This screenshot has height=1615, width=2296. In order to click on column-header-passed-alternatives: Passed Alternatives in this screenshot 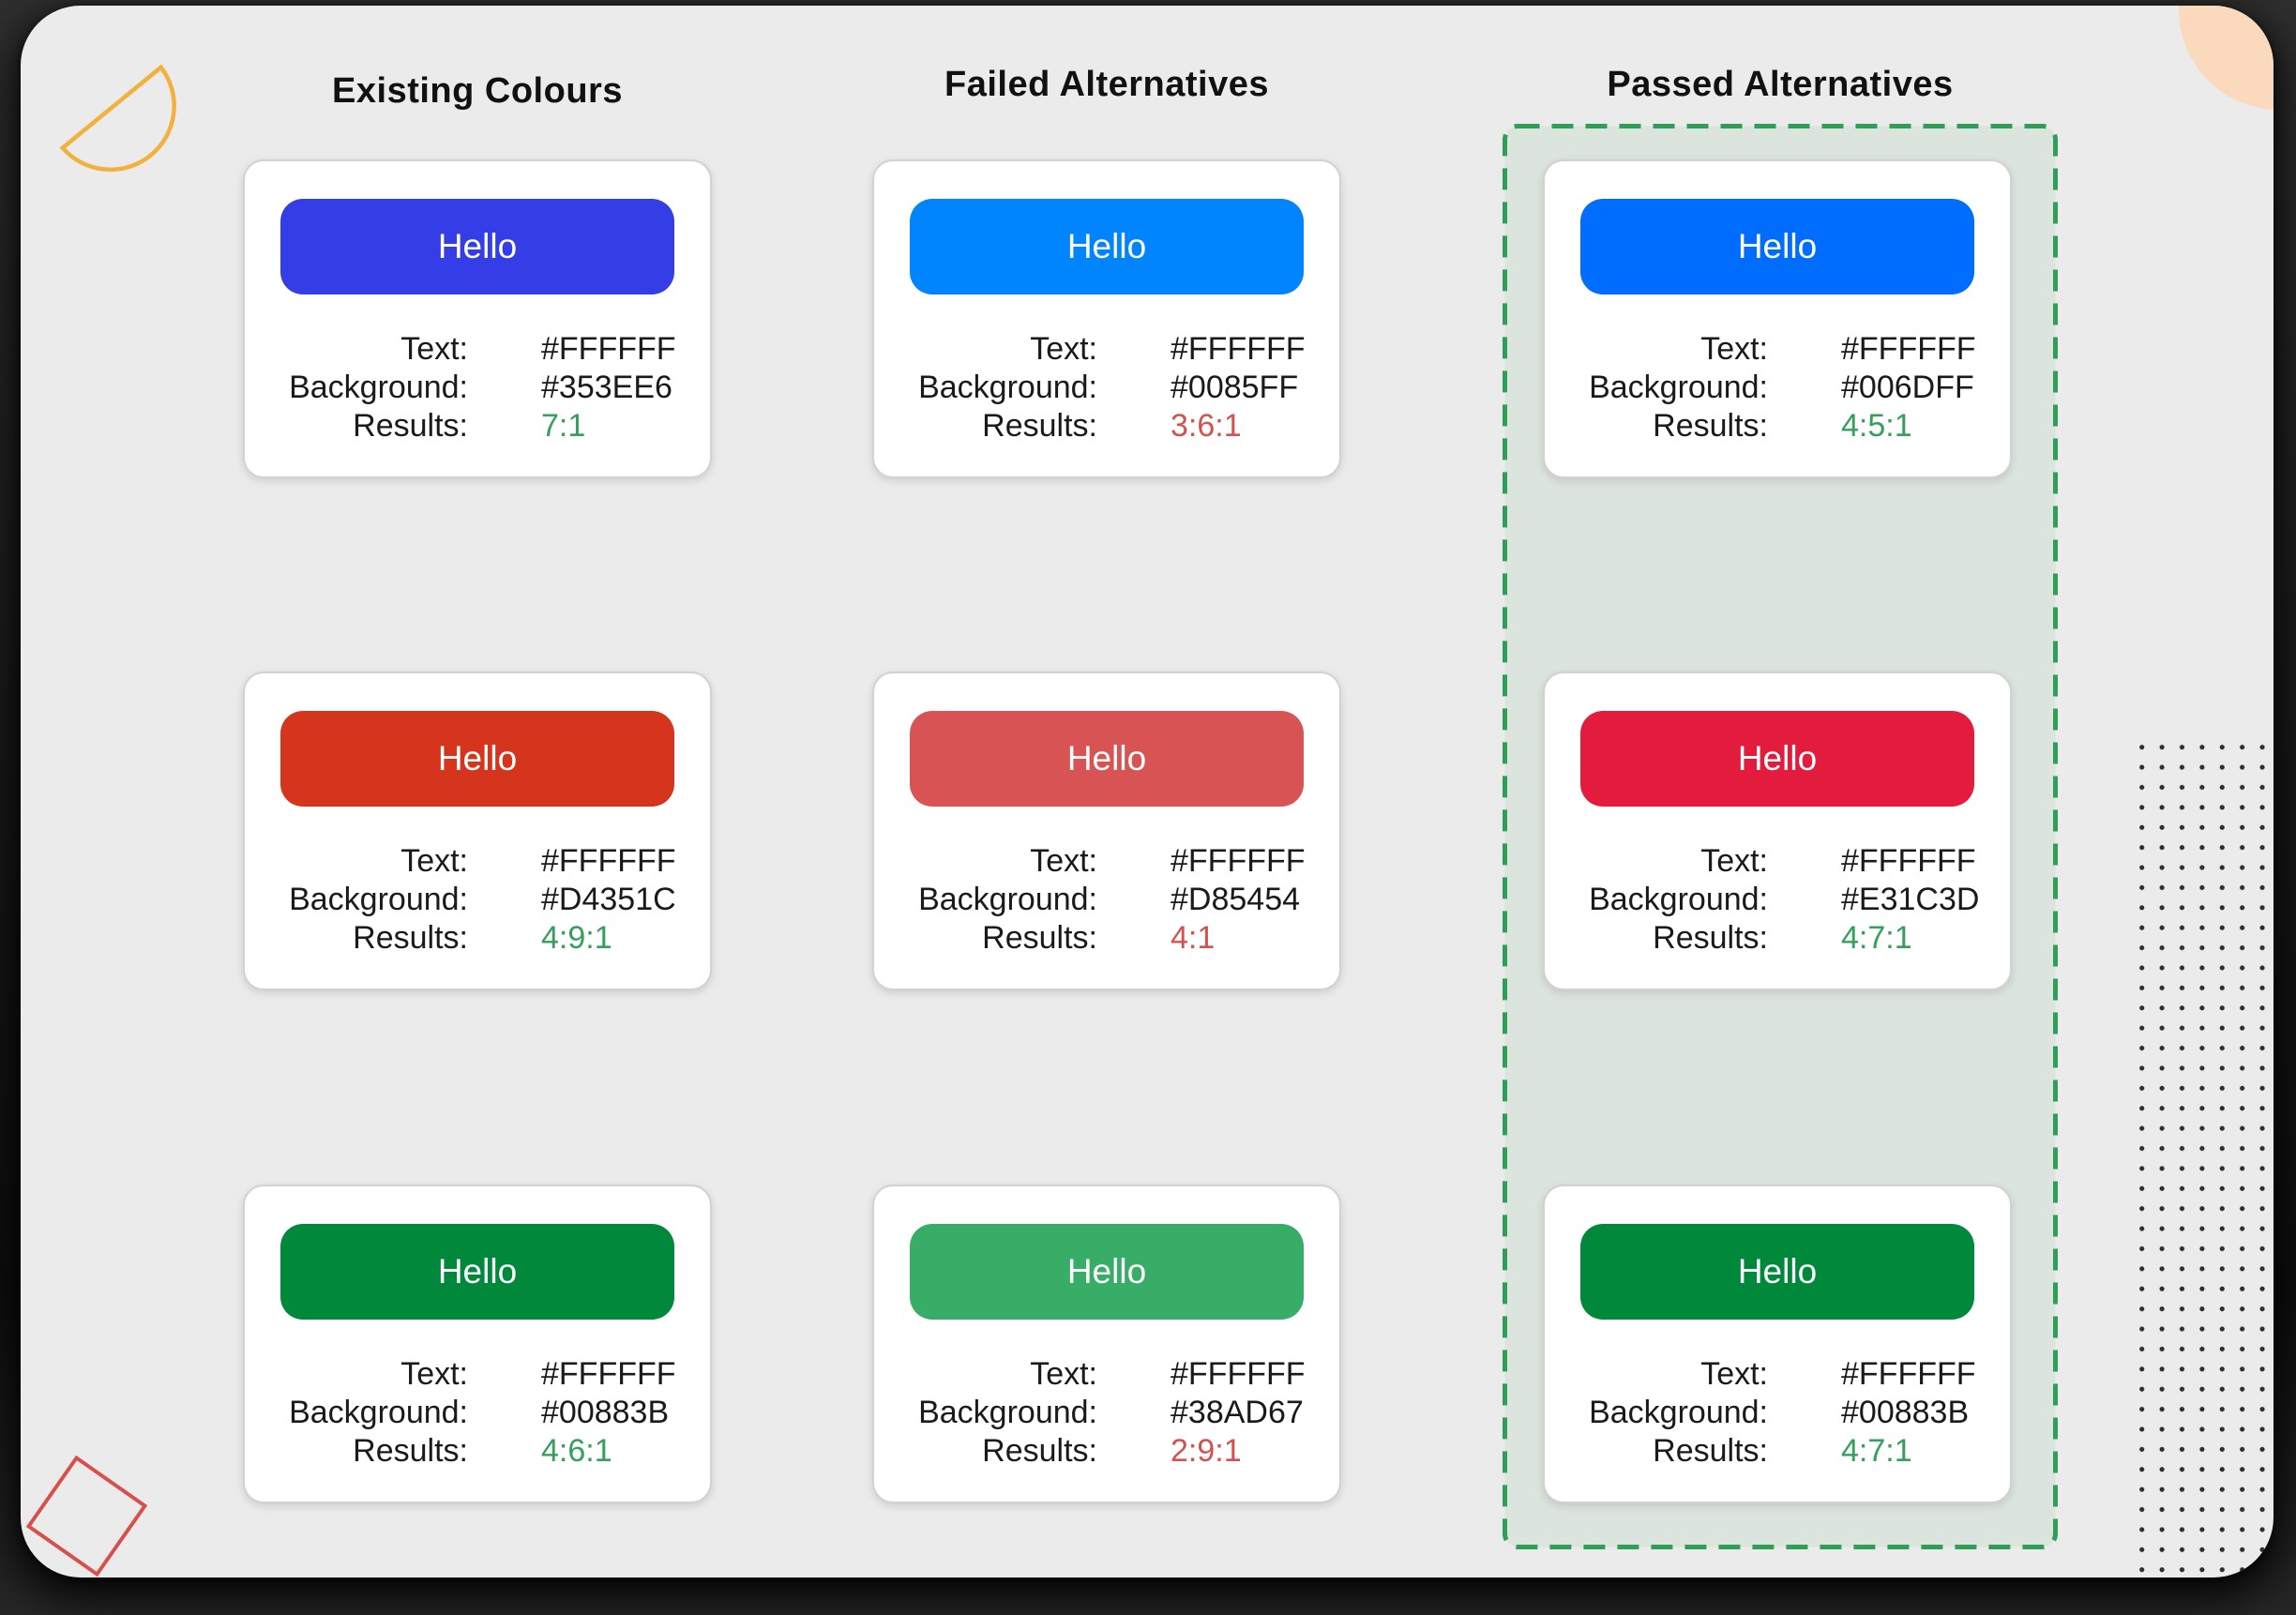, I will do `click(1780, 84)`.